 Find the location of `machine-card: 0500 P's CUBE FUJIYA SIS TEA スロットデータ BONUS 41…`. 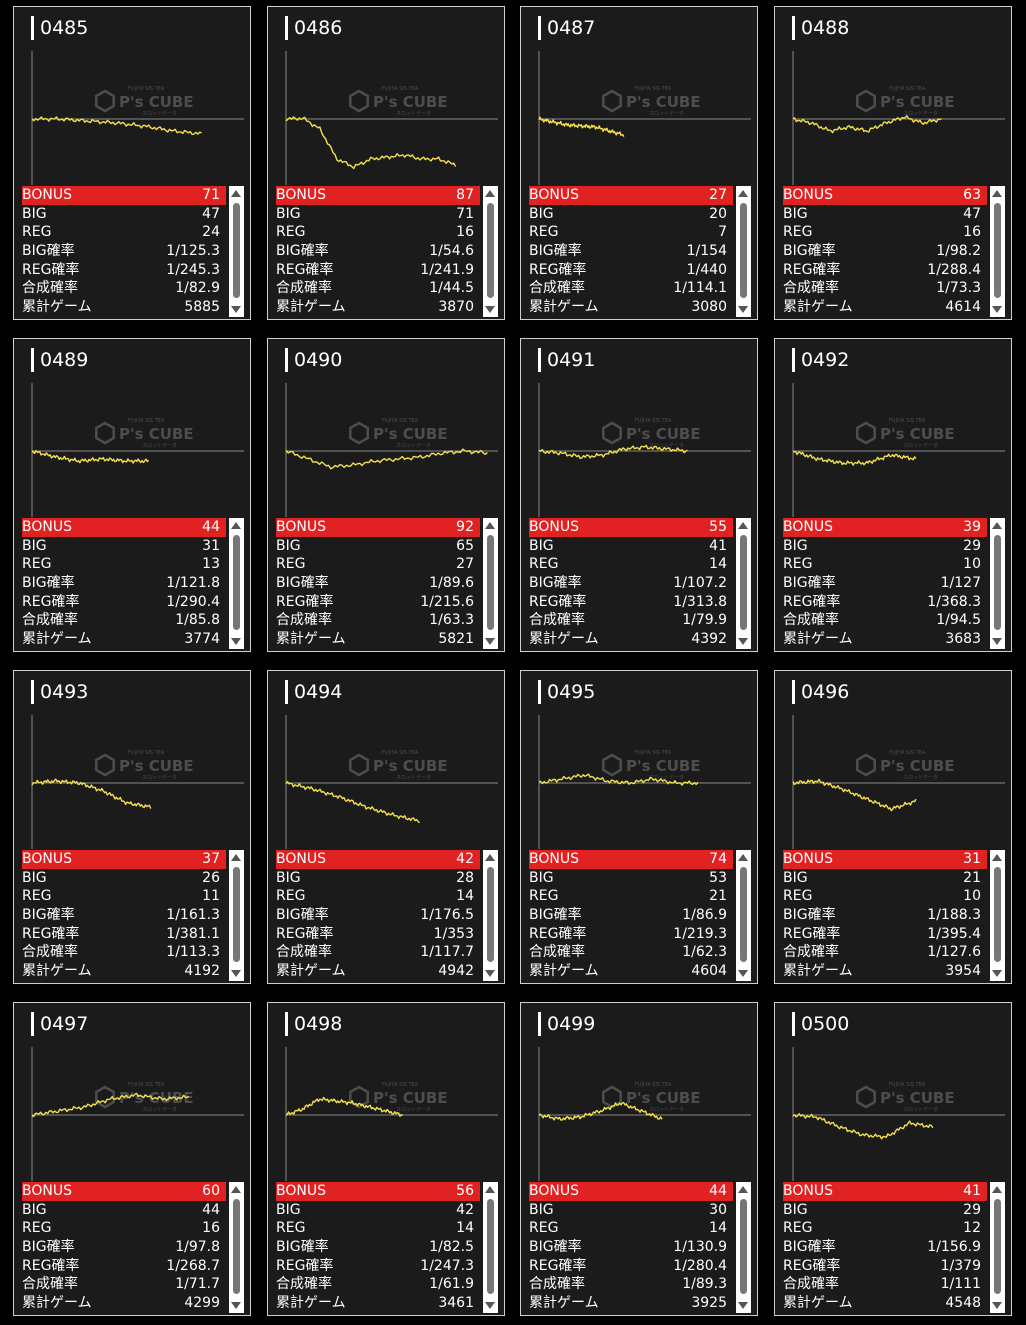

machine-card: 0500 P's CUBE FUJIYA SIS TEA スロットデータ BONUS 41… is located at coordinates (893, 1159).